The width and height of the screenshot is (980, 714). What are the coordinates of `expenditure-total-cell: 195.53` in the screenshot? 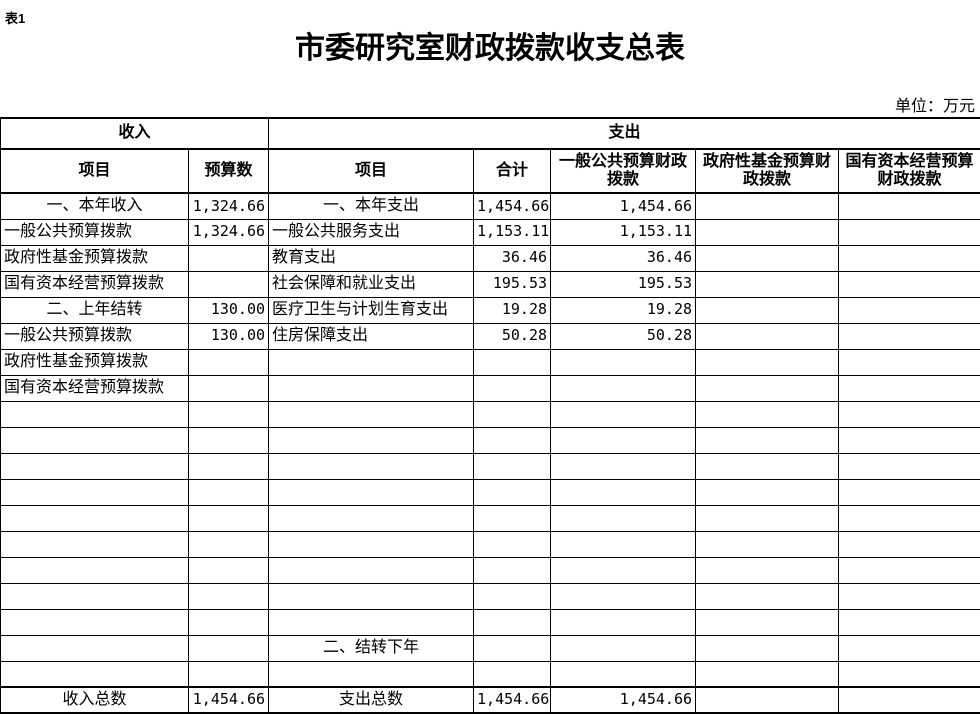 It's located at (512, 284).